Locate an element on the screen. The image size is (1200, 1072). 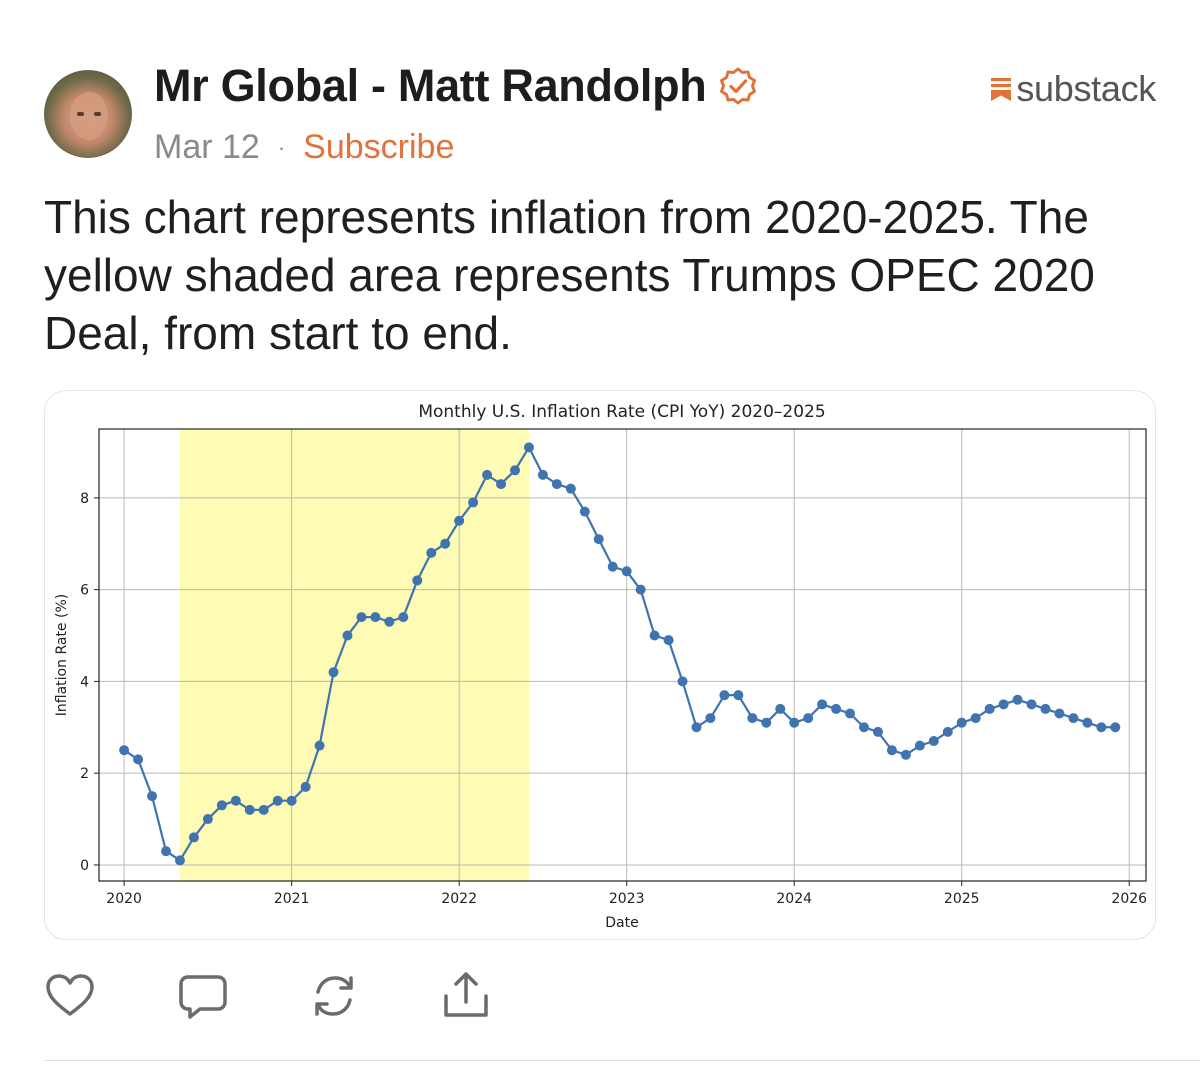
y-tick-label: 2 is located at coordinates (84, 774).